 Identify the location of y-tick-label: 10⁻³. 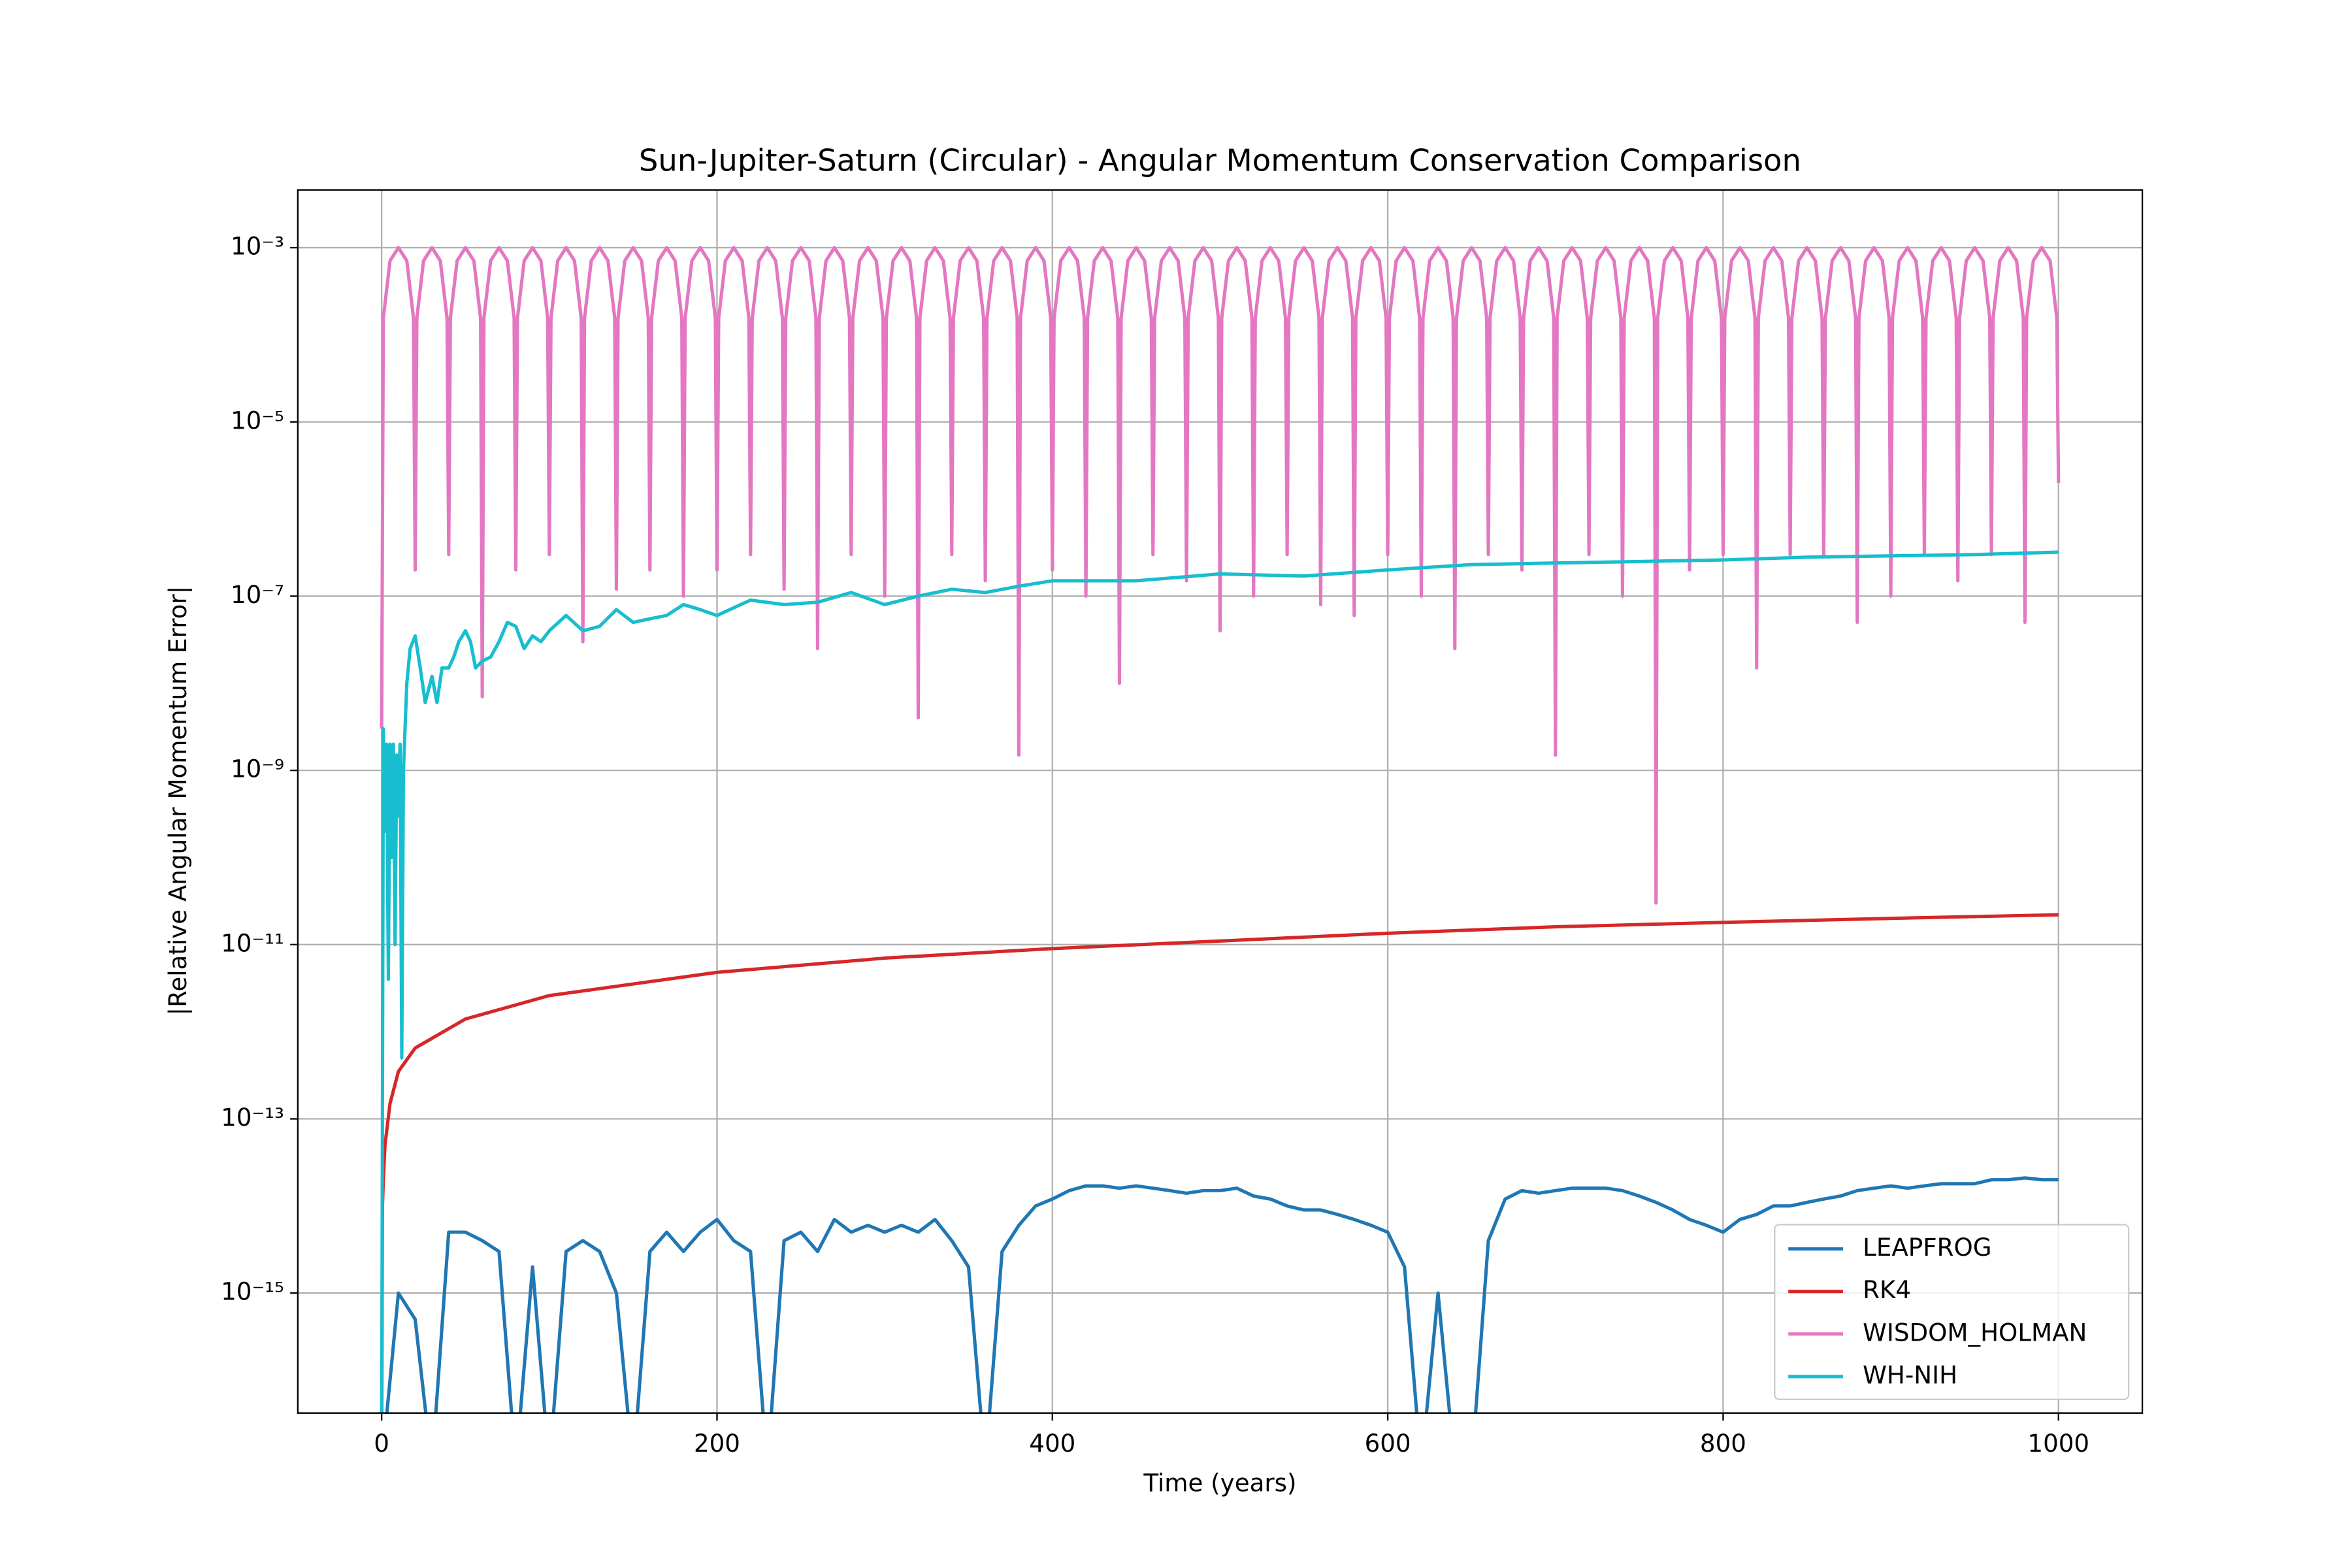
(257, 246).